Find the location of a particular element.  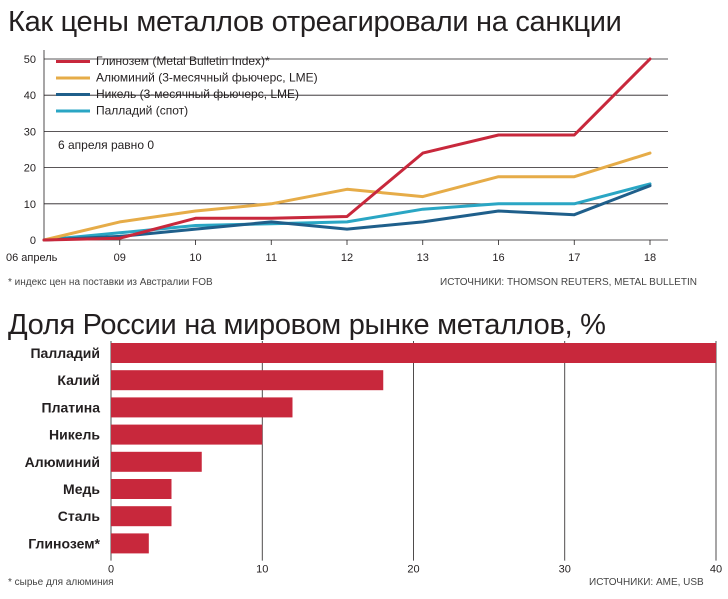

legend-label: Алюминий (3-месячный фьючерс, LME) is located at coordinates (207, 78).